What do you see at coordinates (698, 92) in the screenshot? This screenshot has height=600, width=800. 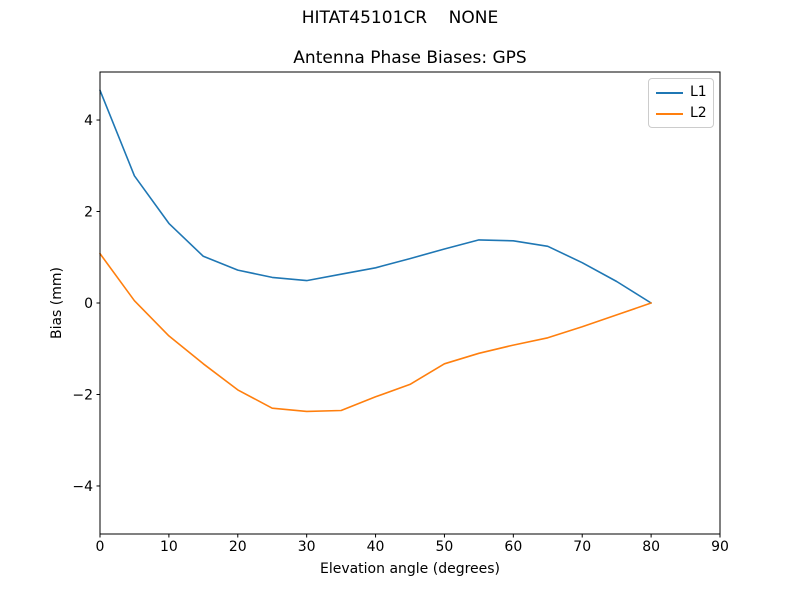 I see `legend-label-l1: L1` at bounding box center [698, 92].